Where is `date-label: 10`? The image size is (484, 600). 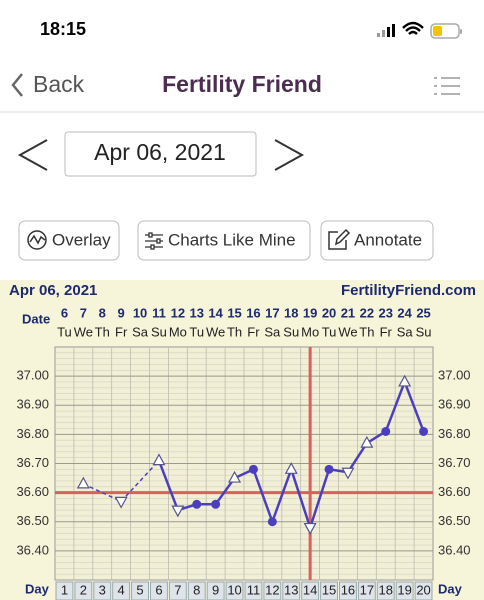
date-label: 10 is located at coordinates (140, 312).